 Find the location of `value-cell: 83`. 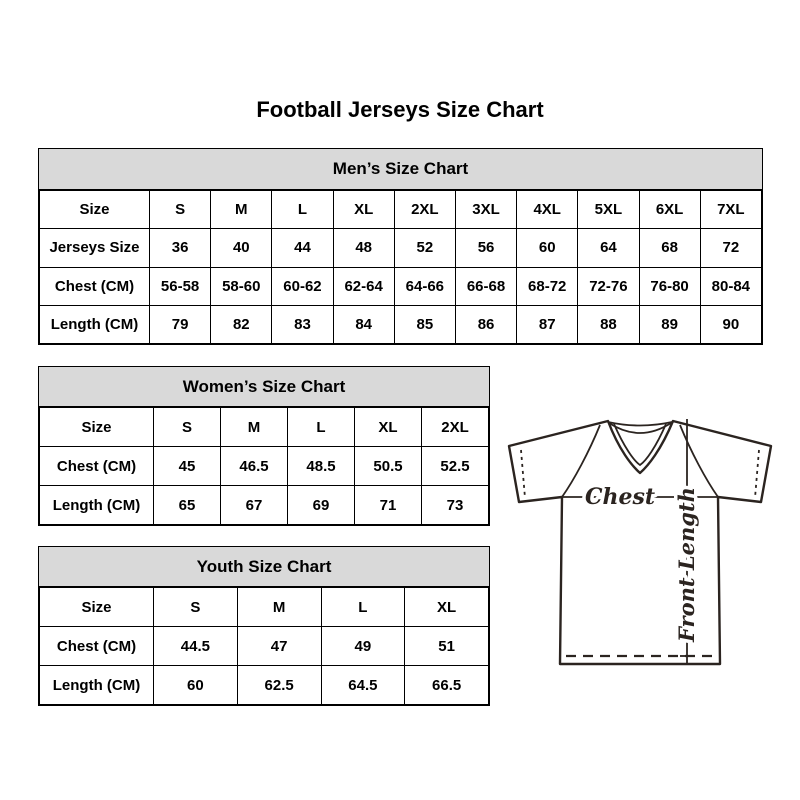

value-cell: 83 is located at coordinates (302, 324).